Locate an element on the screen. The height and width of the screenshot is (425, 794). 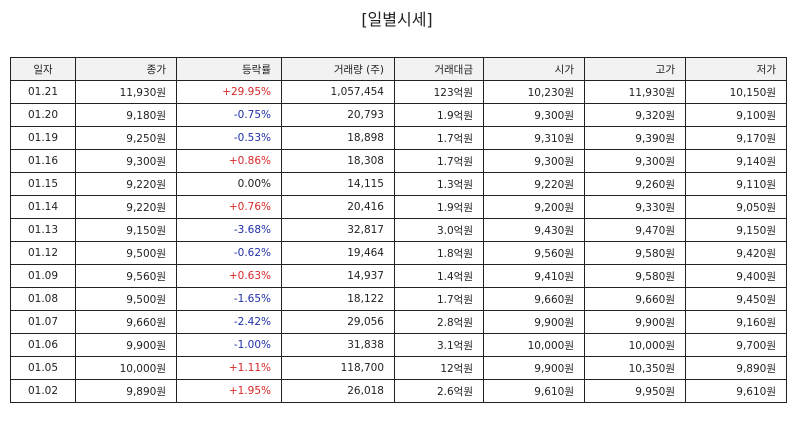
table-cell: 9,170원 is located at coordinates (736, 138).